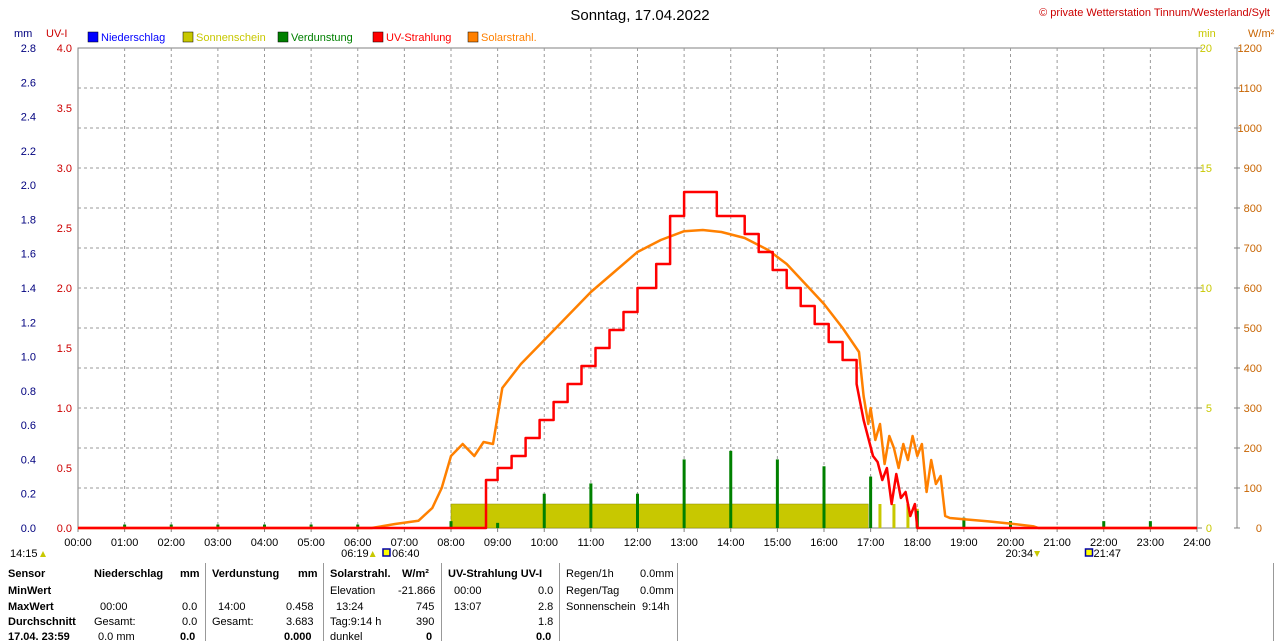 The image size is (1280, 644). Describe the element at coordinates (406, 554) in the screenshot. I see `dawn-time: 06:40` at that location.